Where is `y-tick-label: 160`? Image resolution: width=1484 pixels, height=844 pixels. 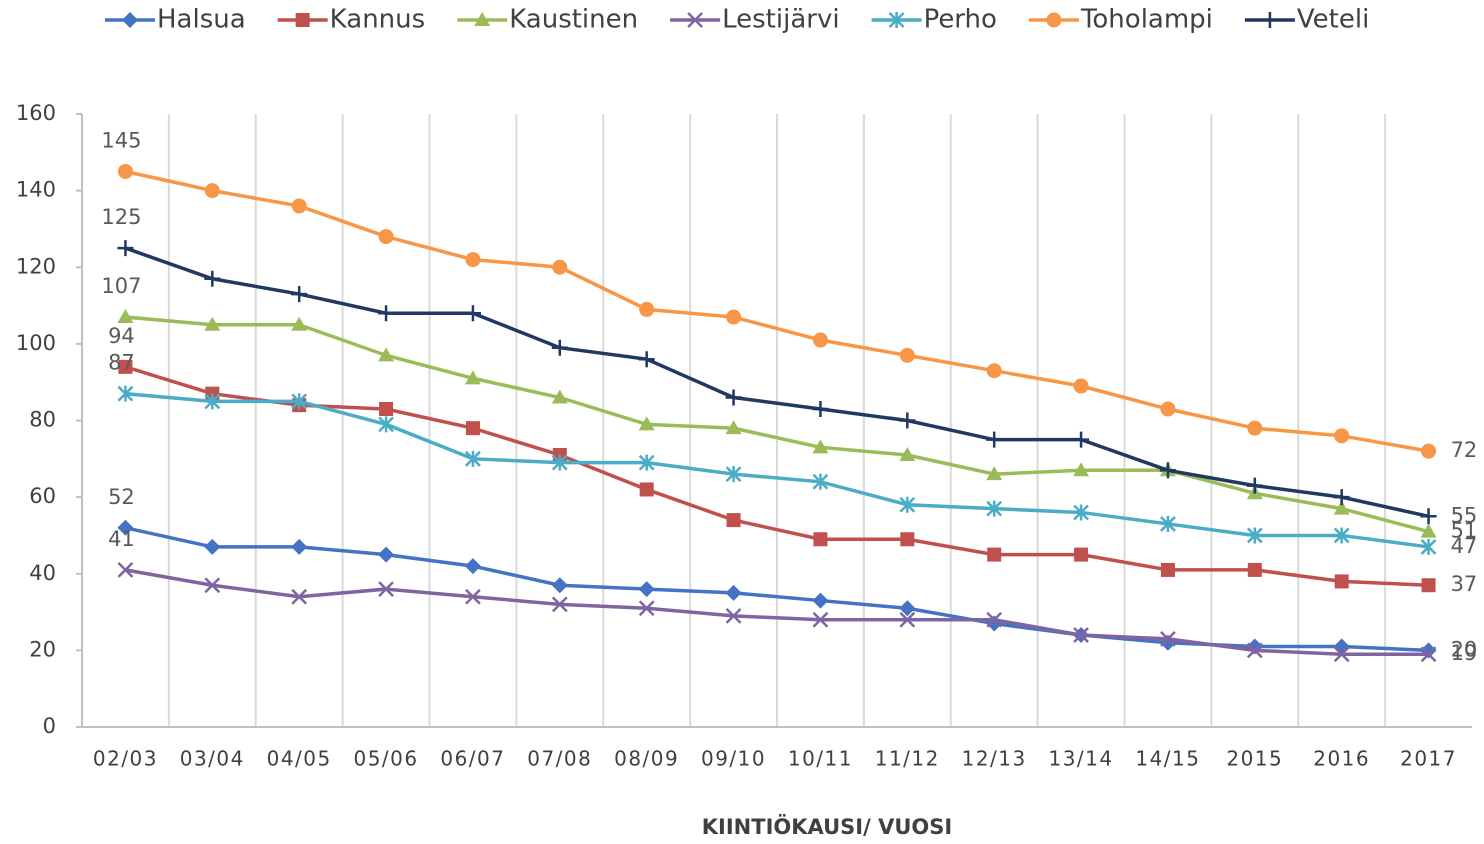 y-tick-label: 160 is located at coordinates (36, 113).